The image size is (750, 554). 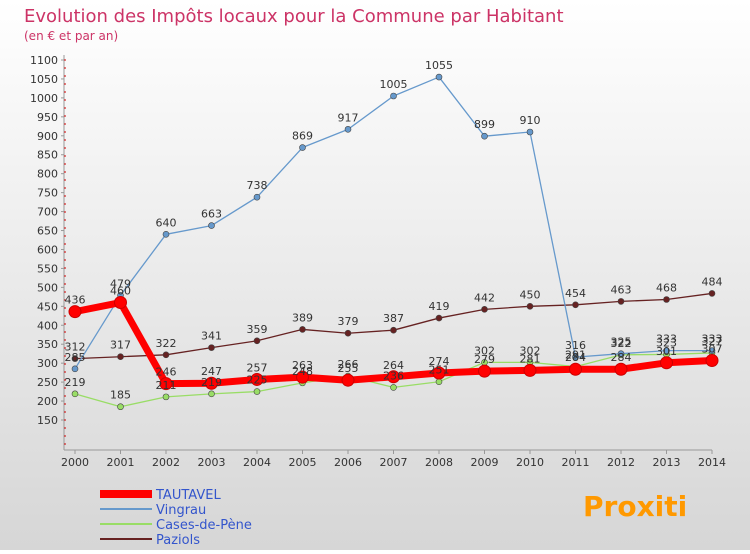 I want to click on data-label: 359, so click(x=257, y=329).